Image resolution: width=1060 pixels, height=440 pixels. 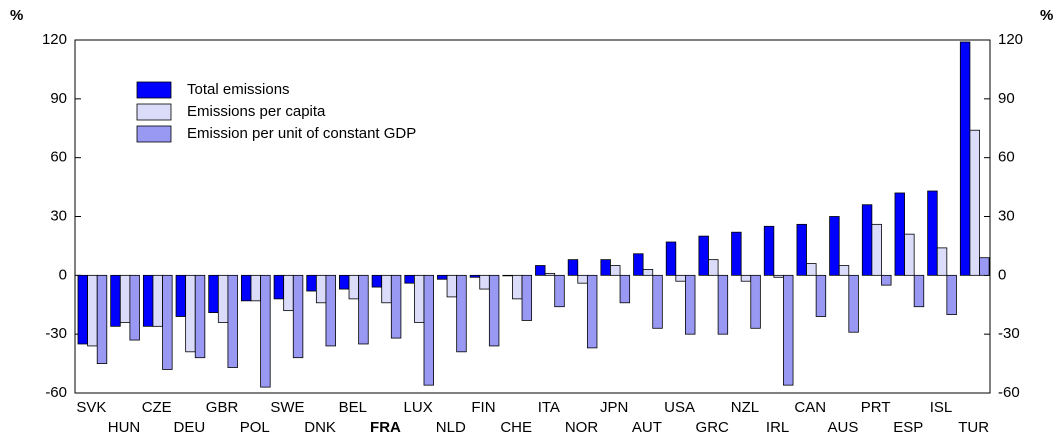 I want to click on x-tick-label: HUN, so click(x=124, y=427).